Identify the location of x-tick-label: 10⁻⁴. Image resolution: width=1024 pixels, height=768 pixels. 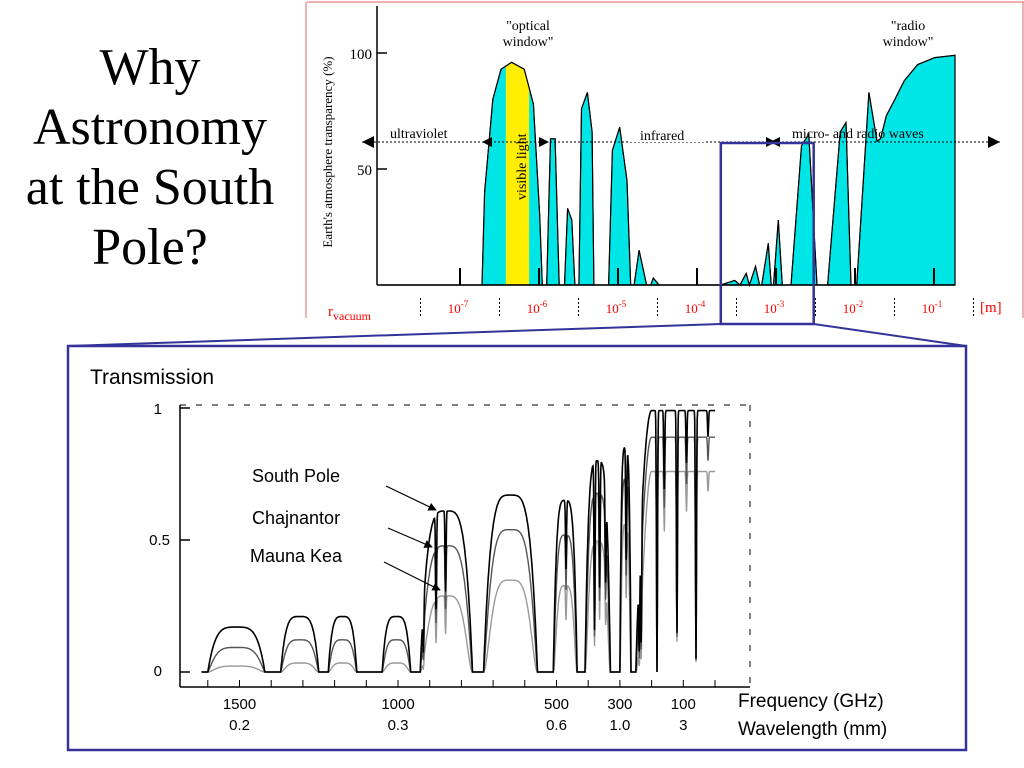
(695, 307).